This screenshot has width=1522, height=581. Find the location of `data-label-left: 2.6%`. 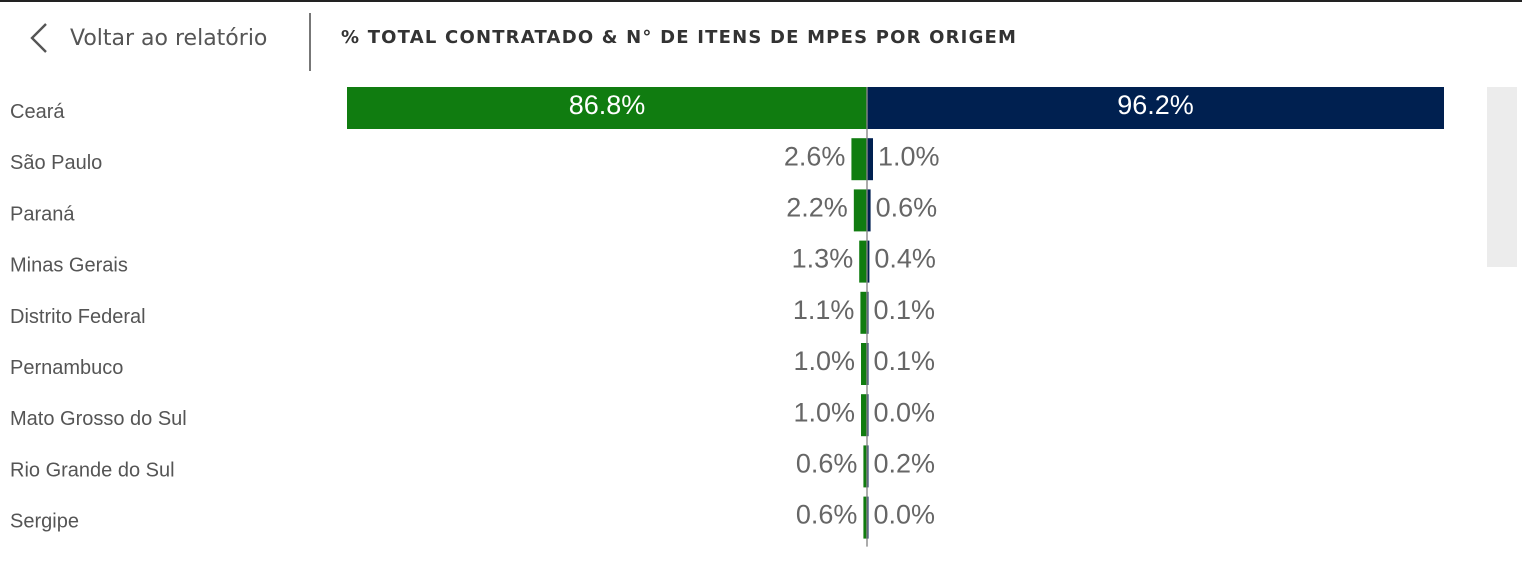

data-label-left: 2.6% is located at coordinates (815, 156).